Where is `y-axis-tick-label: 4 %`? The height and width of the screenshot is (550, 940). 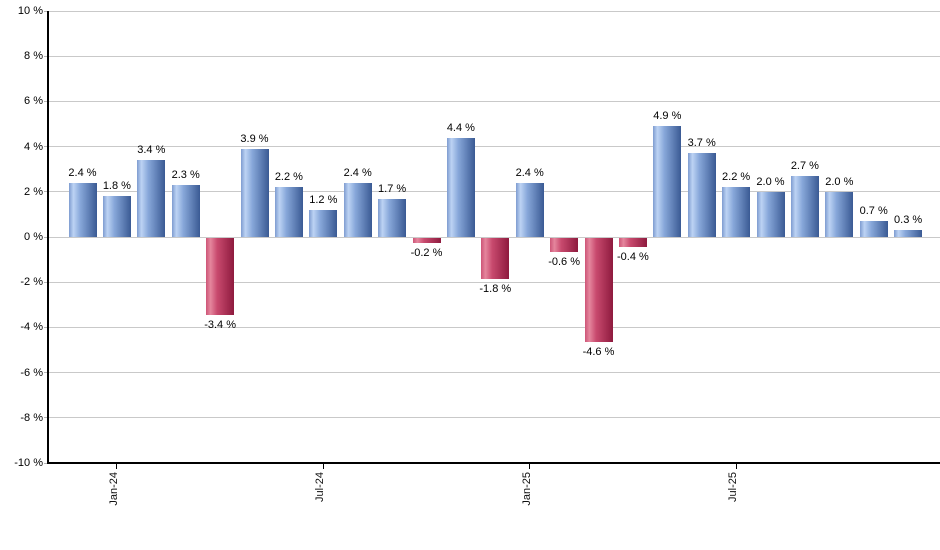
y-axis-tick-label: 4 % is located at coordinates (33, 146).